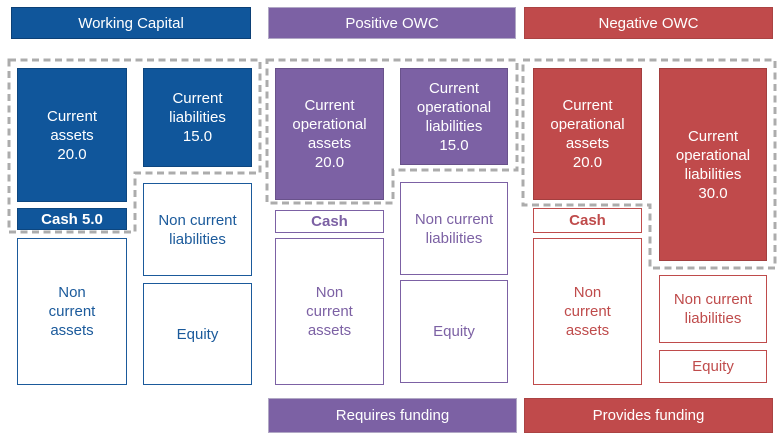  Describe the element at coordinates (454, 228) in the screenshot. I see `non-current-liabilities-box-positive: Non current liabilities` at that location.